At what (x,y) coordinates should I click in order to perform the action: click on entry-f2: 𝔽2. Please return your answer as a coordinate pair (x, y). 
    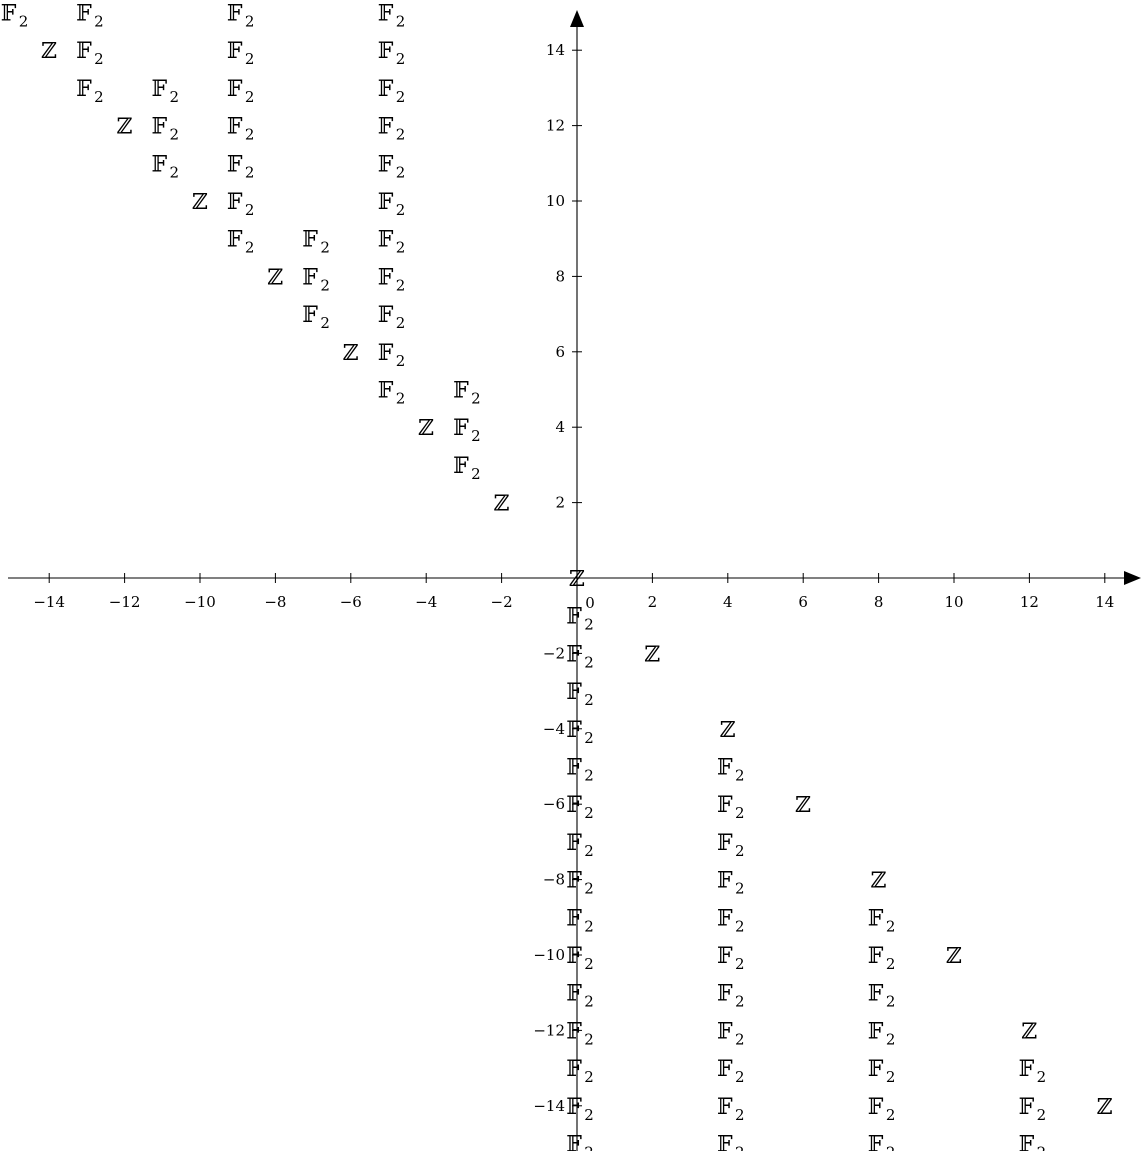
    Looking at the image, I should click on (882, 1142).